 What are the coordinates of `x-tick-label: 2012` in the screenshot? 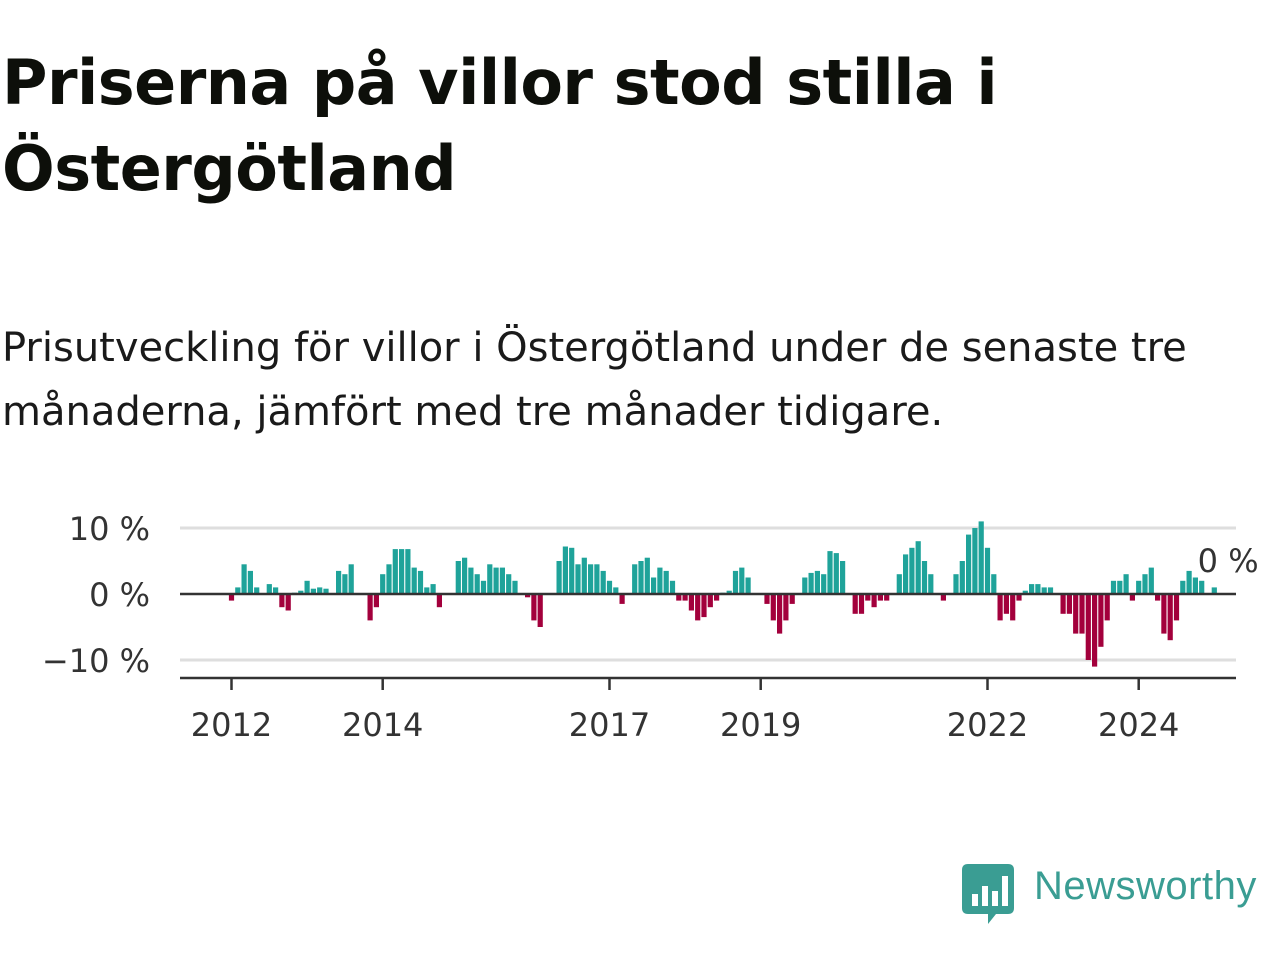 It's located at (231, 725).